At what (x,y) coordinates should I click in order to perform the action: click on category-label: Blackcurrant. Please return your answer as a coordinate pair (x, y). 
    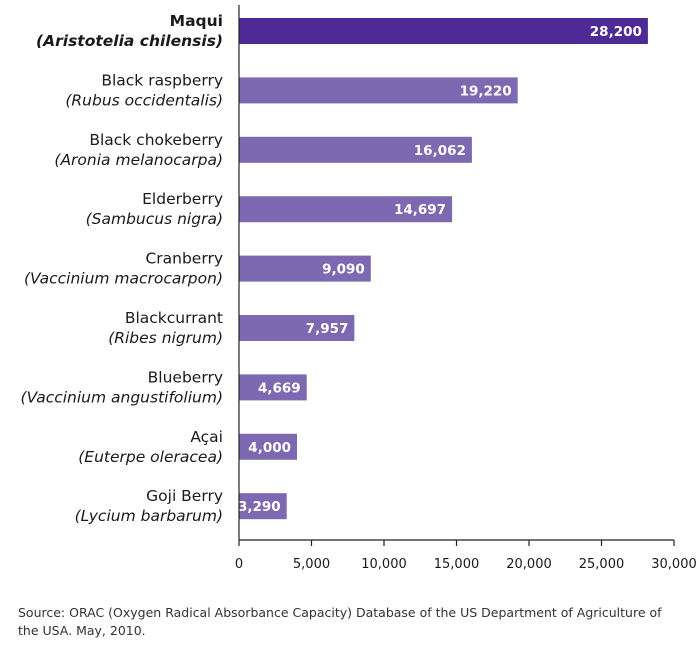
    Looking at the image, I should click on (174, 318).